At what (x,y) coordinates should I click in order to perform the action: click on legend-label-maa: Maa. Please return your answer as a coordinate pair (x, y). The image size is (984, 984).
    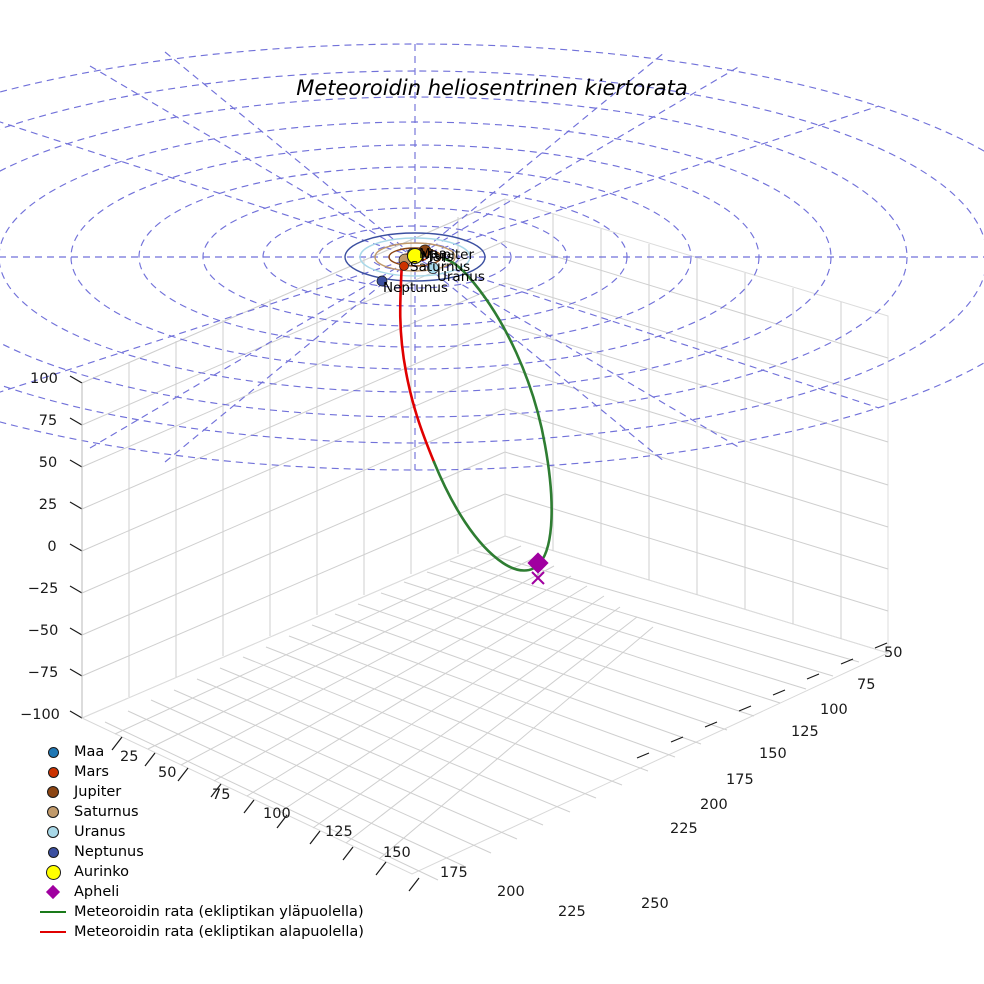
    Looking at the image, I should click on (89, 752).